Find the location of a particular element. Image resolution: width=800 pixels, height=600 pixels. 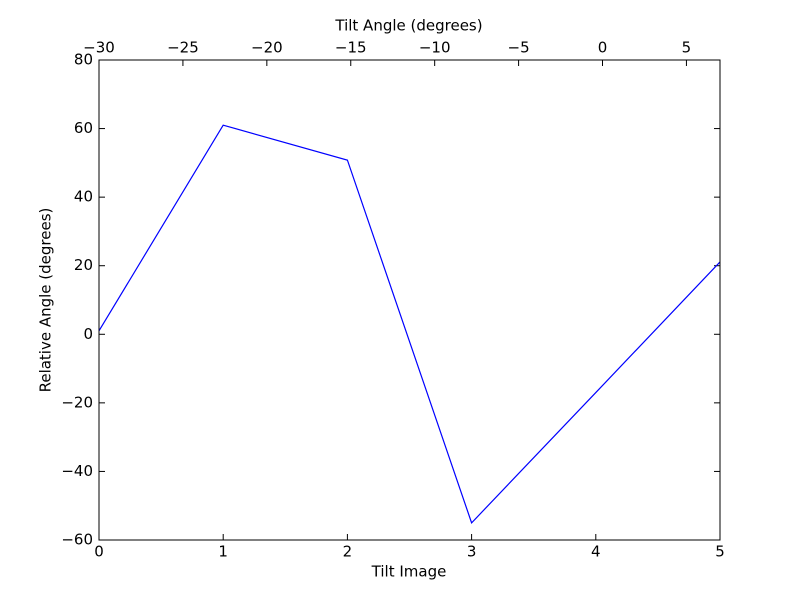

y-tick-label: 0 is located at coordinates (88, 334).